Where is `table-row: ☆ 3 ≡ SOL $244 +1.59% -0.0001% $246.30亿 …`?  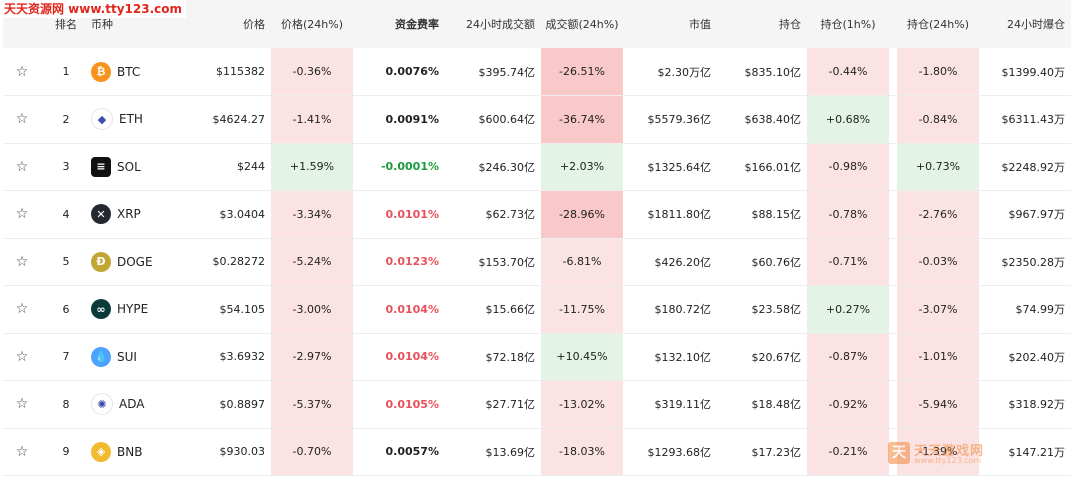
table-row: ☆ 3 ≡ SOL $244 +1.59% -0.0001% $246.30亿 … is located at coordinates (537, 167).